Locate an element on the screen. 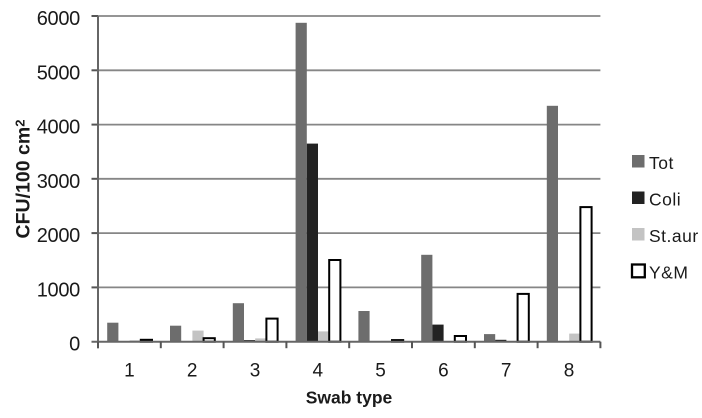 This screenshot has height=418, width=702. svg-text: CFU/100 cm2 is located at coordinates (24, 179).